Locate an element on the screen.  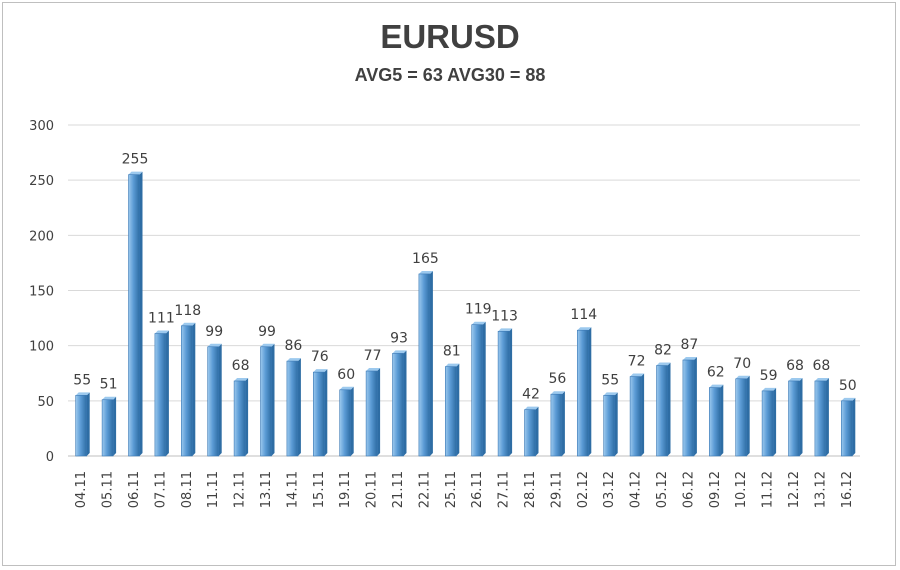
data-label: 99 is located at coordinates (267, 332).